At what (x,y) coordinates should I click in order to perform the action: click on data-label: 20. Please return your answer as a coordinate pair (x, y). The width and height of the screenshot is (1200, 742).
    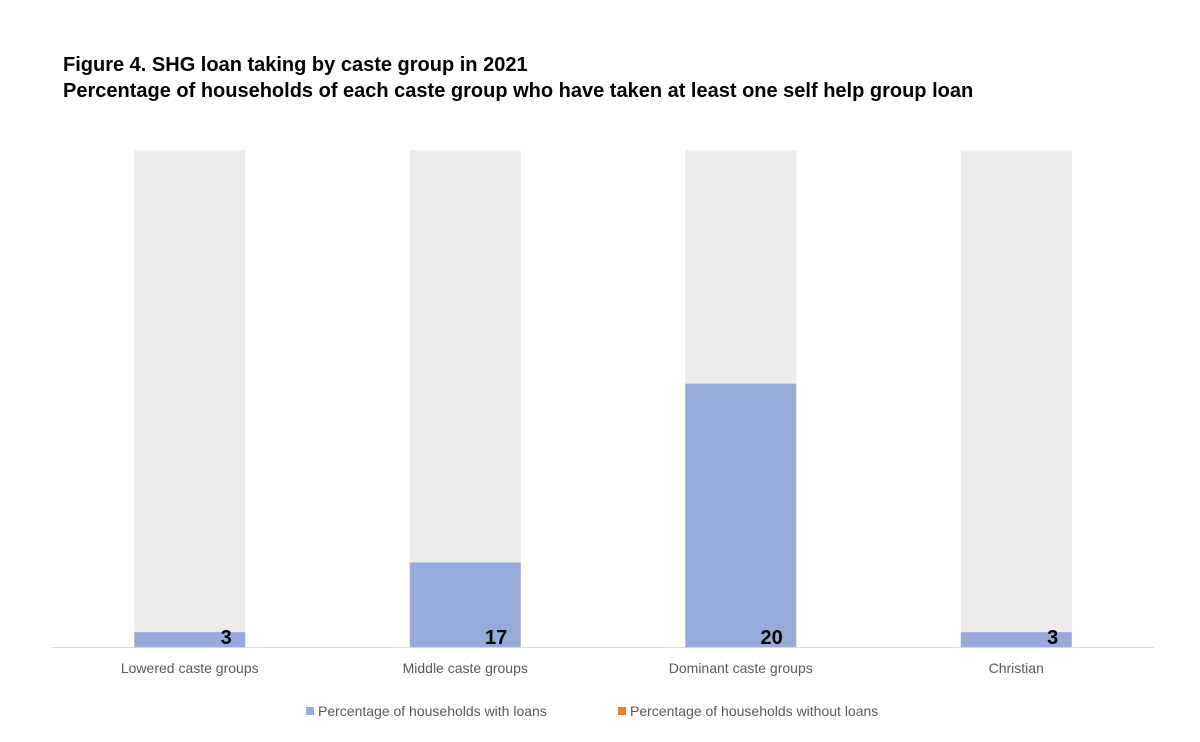
    Looking at the image, I should click on (772, 638).